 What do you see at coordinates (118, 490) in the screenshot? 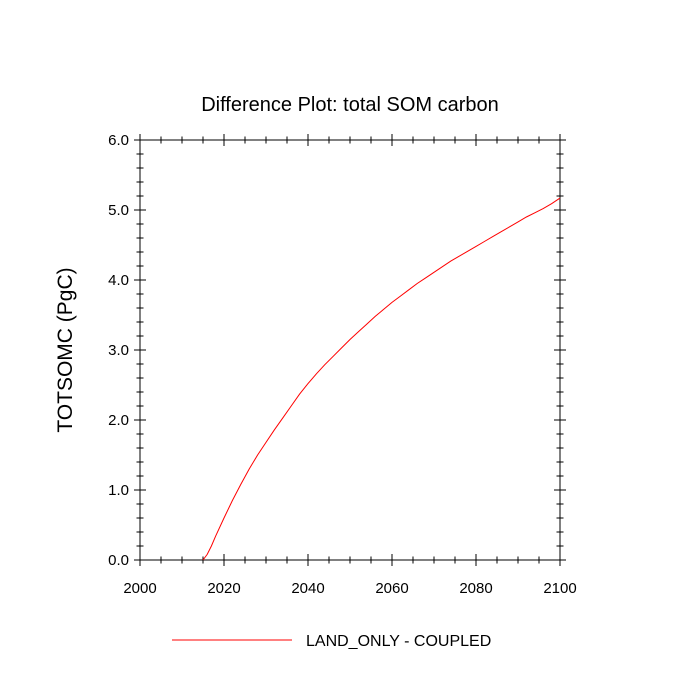
I see `y-tick-label: 1.0` at bounding box center [118, 490].